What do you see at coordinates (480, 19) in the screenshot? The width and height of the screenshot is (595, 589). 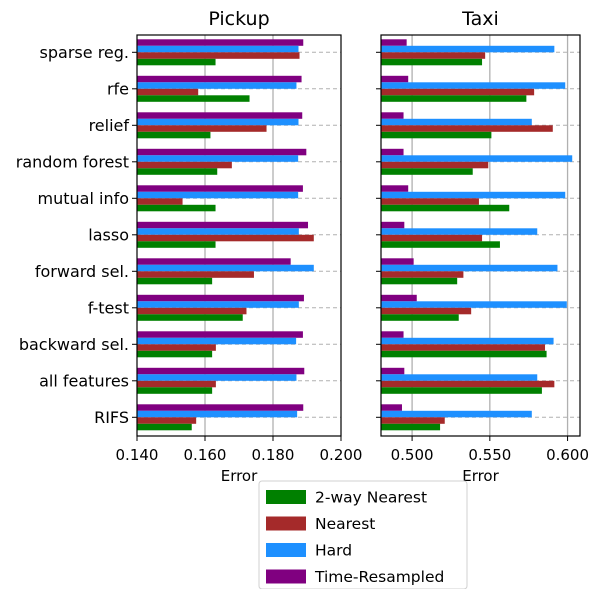 I see `panel-title: Taxi` at bounding box center [480, 19].